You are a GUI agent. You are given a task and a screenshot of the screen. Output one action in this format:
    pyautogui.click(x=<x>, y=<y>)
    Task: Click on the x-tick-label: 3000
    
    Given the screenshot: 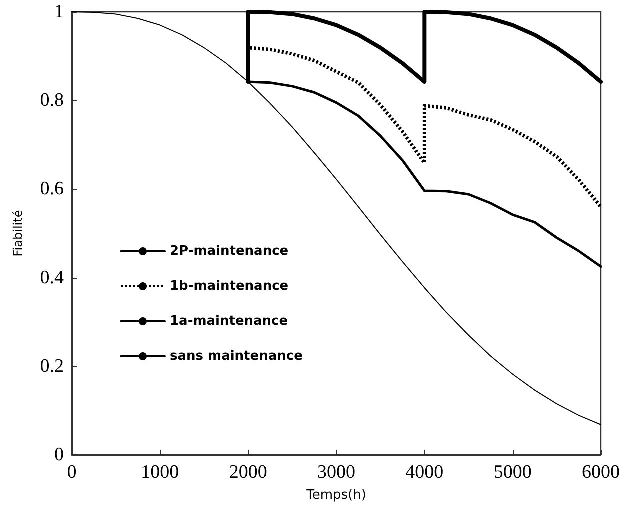 What is the action you would take?
    pyautogui.click(x=337, y=472)
    